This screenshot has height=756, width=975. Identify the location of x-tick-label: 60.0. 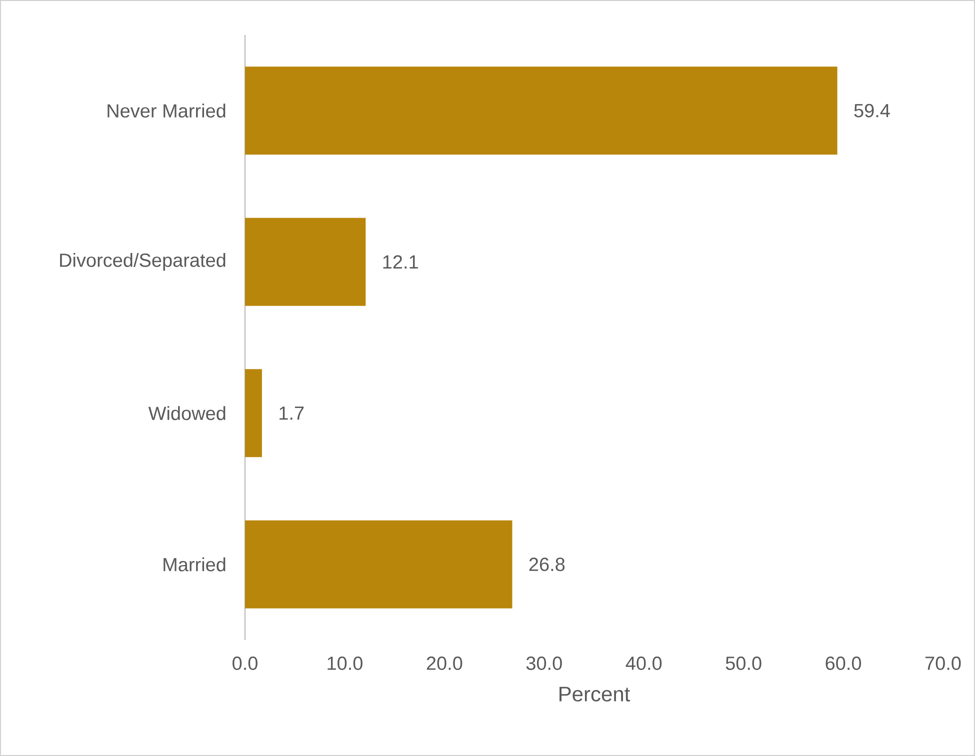
(844, 663).